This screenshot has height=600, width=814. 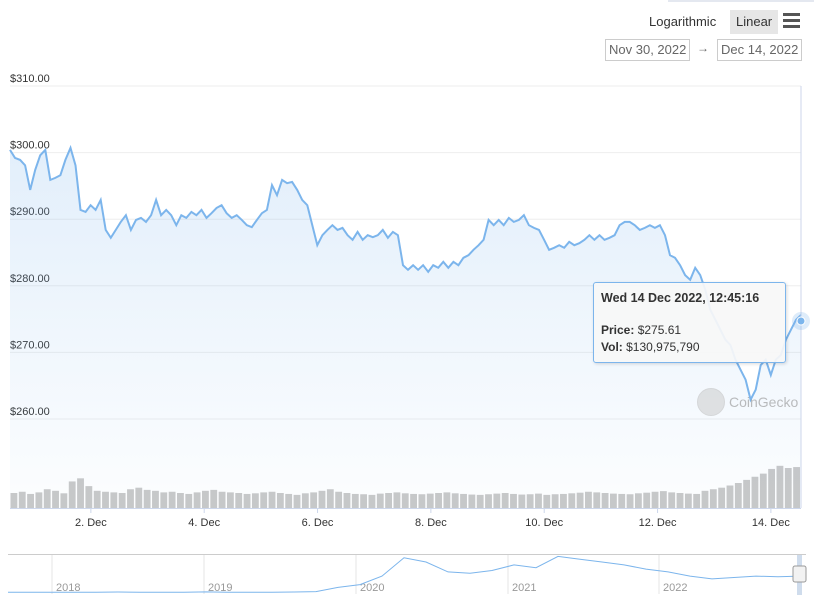 What do you see at coordinates (711, 402) in the screenshot?
I see `gecko-logo-icon` at bounding box center [711, 402].